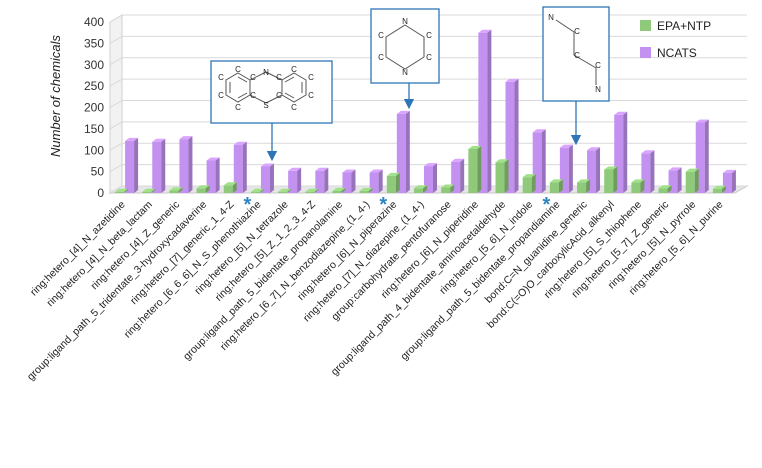 Image resolution: width=762 pixels, height=468 pixels. What do you see at coordinates (94, 108) in the screenshot?
I see `y-tick-label: 200` at bounding box center [94, 108].